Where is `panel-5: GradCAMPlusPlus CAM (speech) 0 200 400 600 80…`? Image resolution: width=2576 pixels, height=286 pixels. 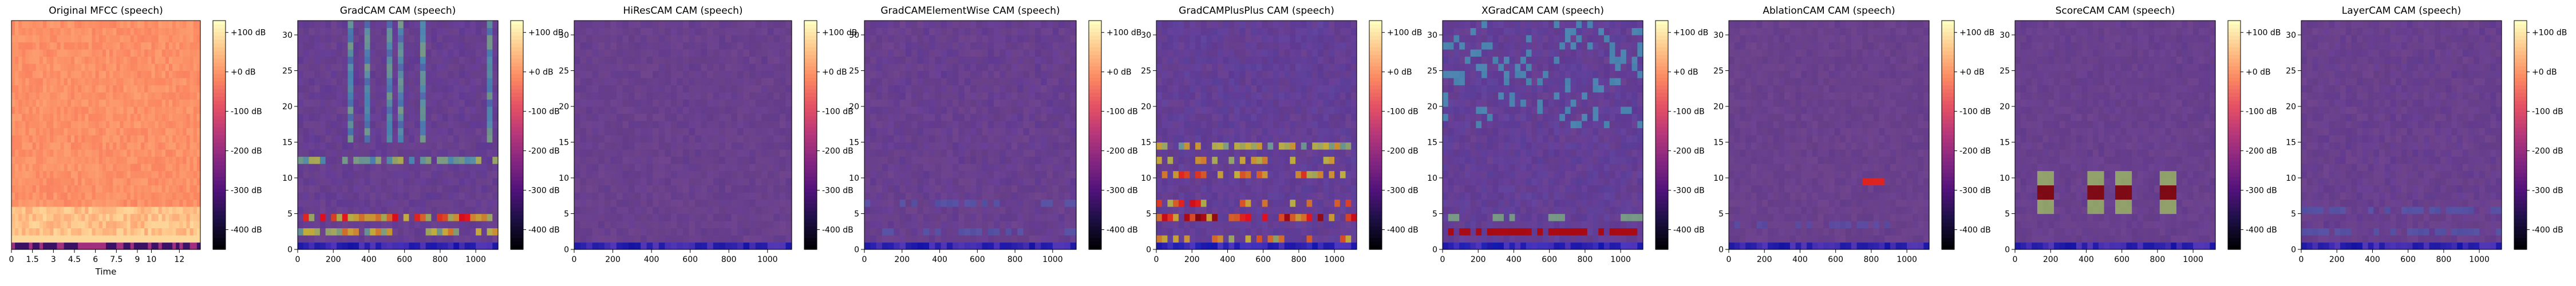
panel-5: GradCAMPlusPlus CAM (speech) 0 200 400 600 80… is located at coordinates (1281, 134).